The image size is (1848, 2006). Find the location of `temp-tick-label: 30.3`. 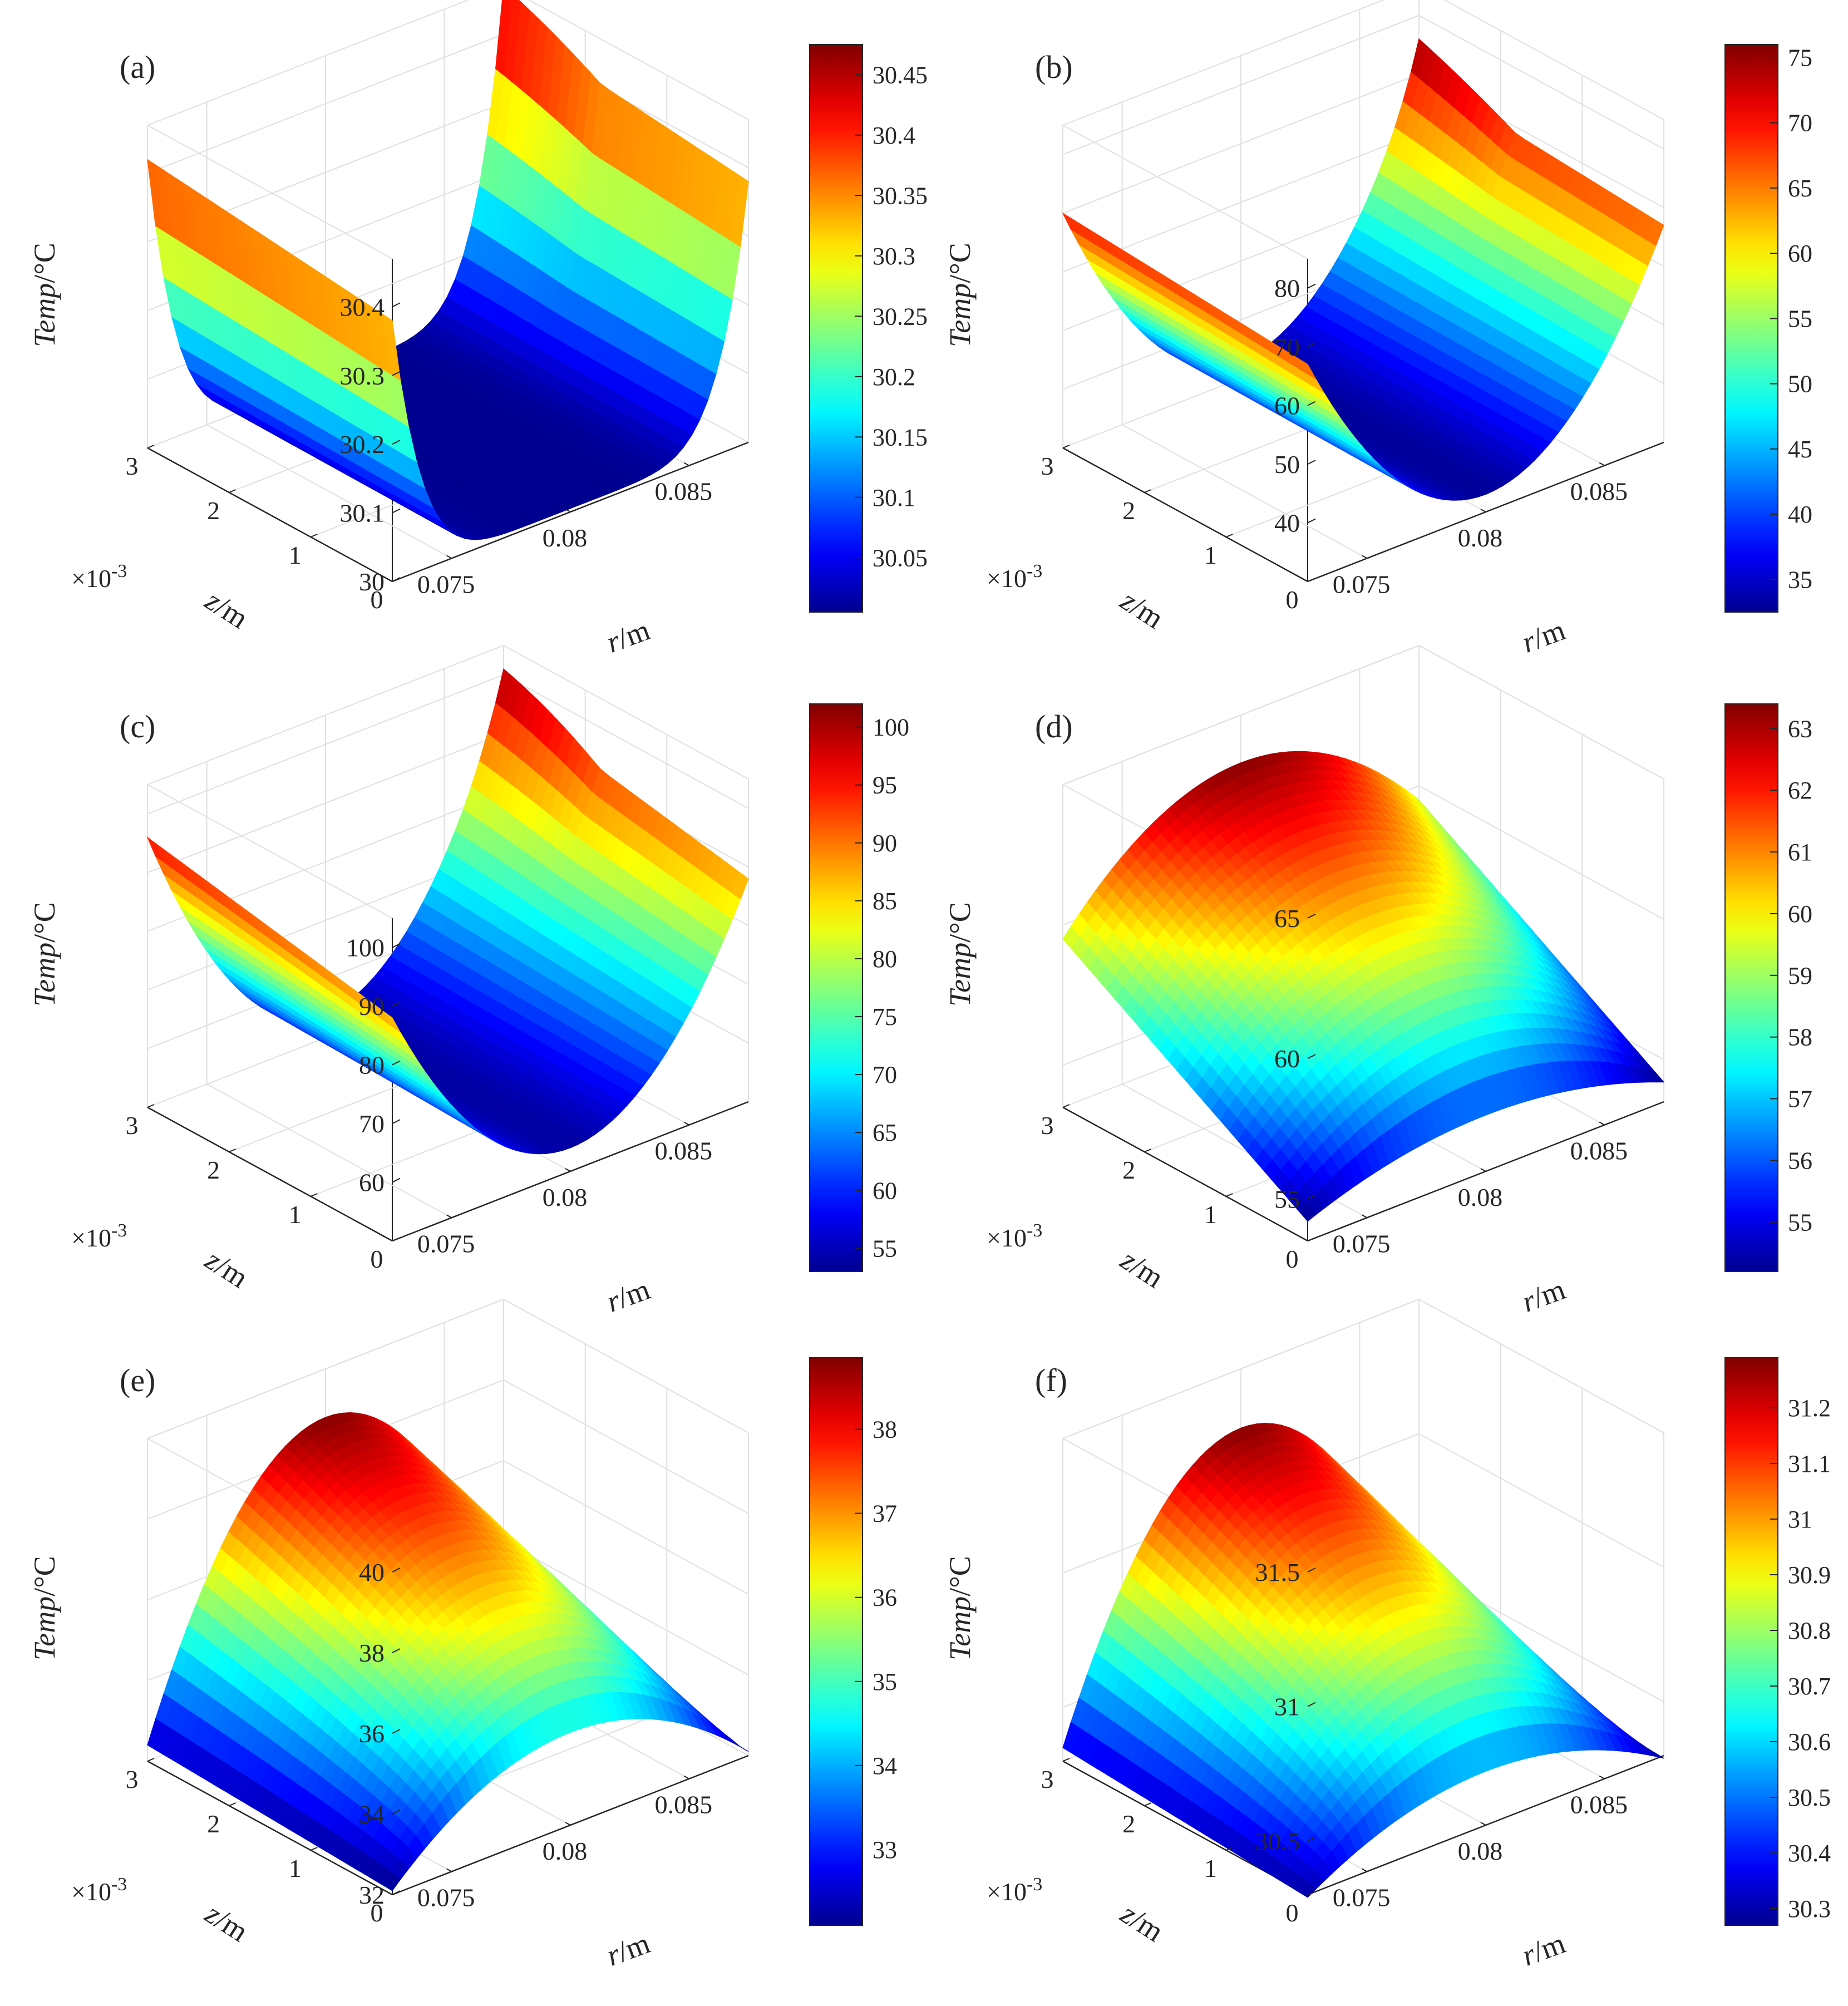

temp-tick-label: 30.3 is located at coordinates (362, 376).